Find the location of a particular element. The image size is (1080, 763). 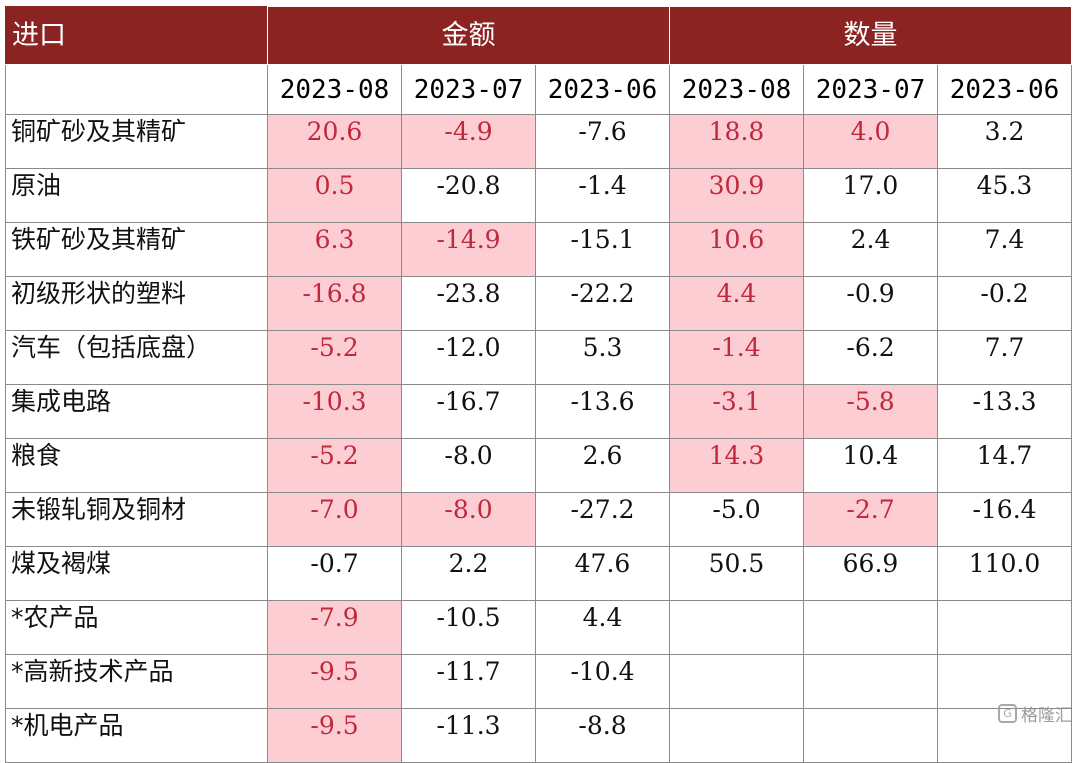

value-cell: -3.1 is located at coordinates (736, 411).